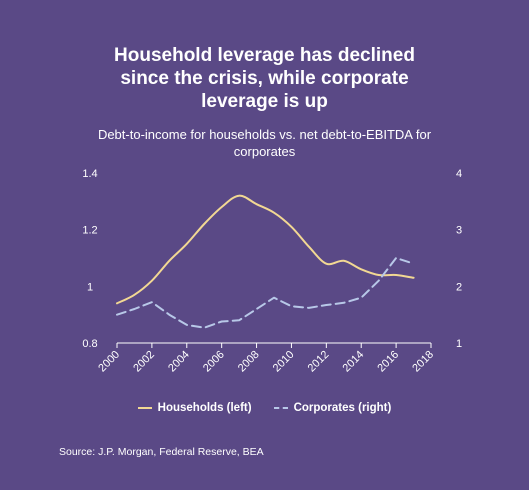  I want to click on chart-subtitle-line-2: corporates, so click(264, 151).